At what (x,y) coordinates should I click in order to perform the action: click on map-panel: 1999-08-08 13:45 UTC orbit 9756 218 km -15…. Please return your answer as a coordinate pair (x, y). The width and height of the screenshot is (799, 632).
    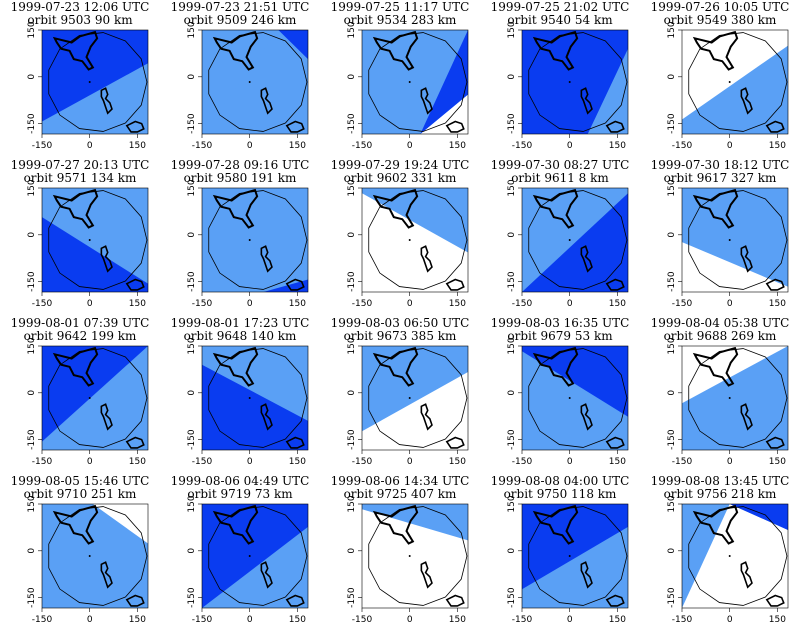
    Looking at the image, I should click on (719, 553).